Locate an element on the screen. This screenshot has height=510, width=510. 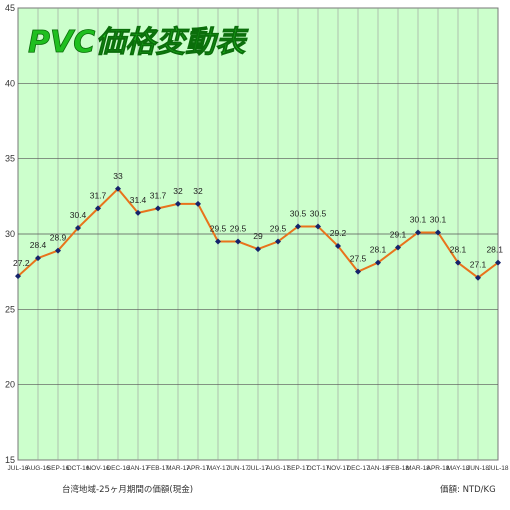
x-tick-label: FEB-18 is located at coordinates (398, 468).